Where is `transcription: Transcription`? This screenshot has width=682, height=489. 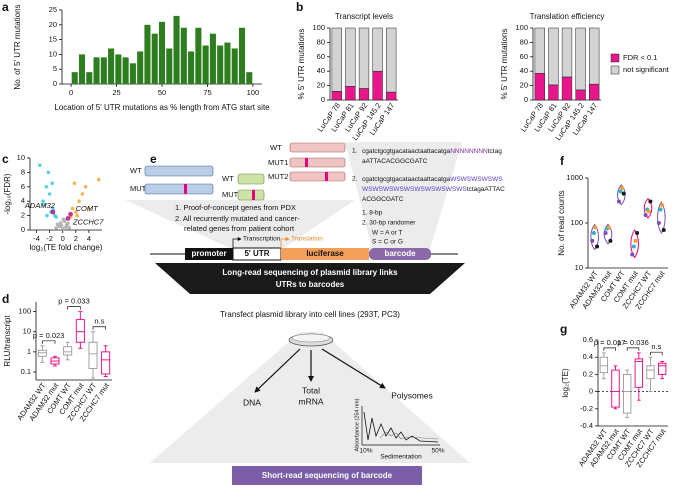
transcription: Transcription is located at coordinates (262, 239).